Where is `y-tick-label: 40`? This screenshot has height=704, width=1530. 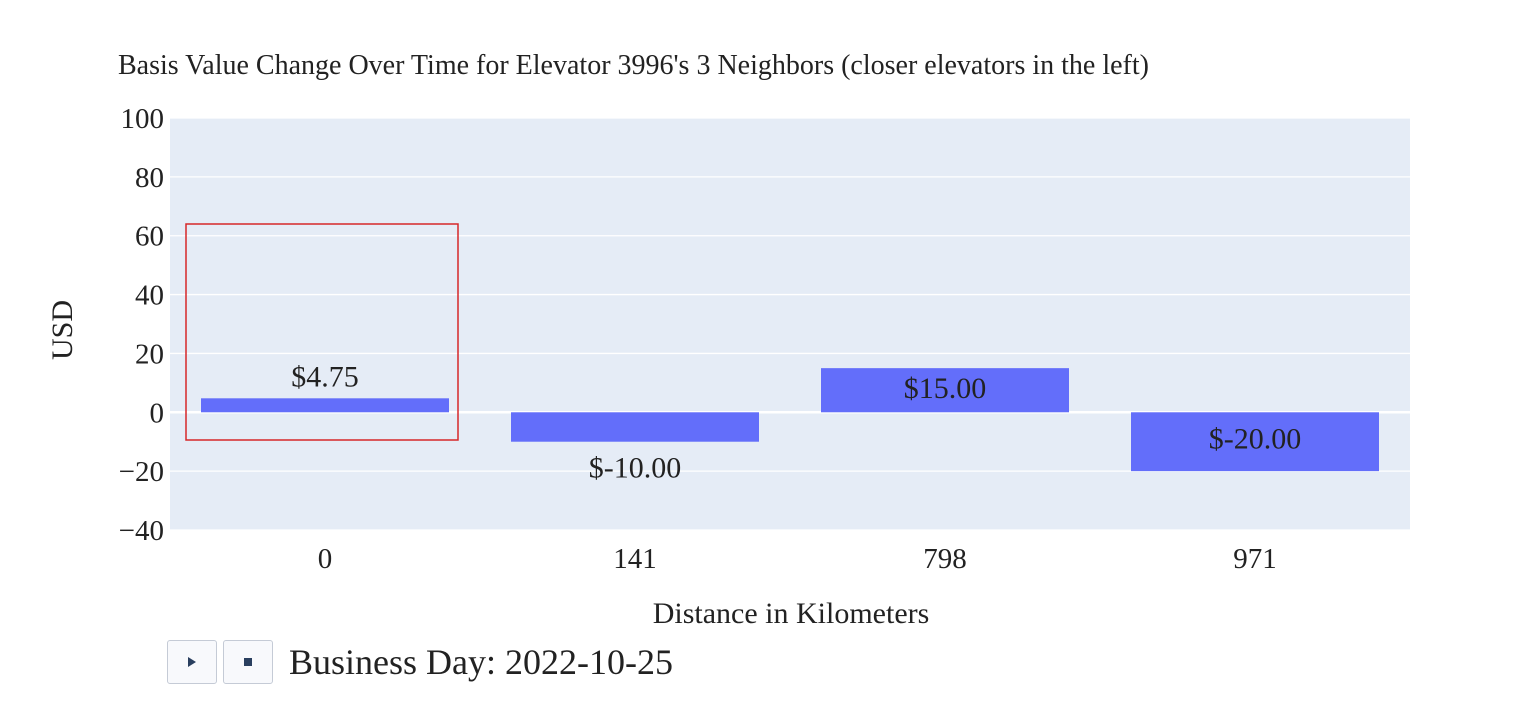 y-tick-label: 40 is located at coordinates (149, 296).